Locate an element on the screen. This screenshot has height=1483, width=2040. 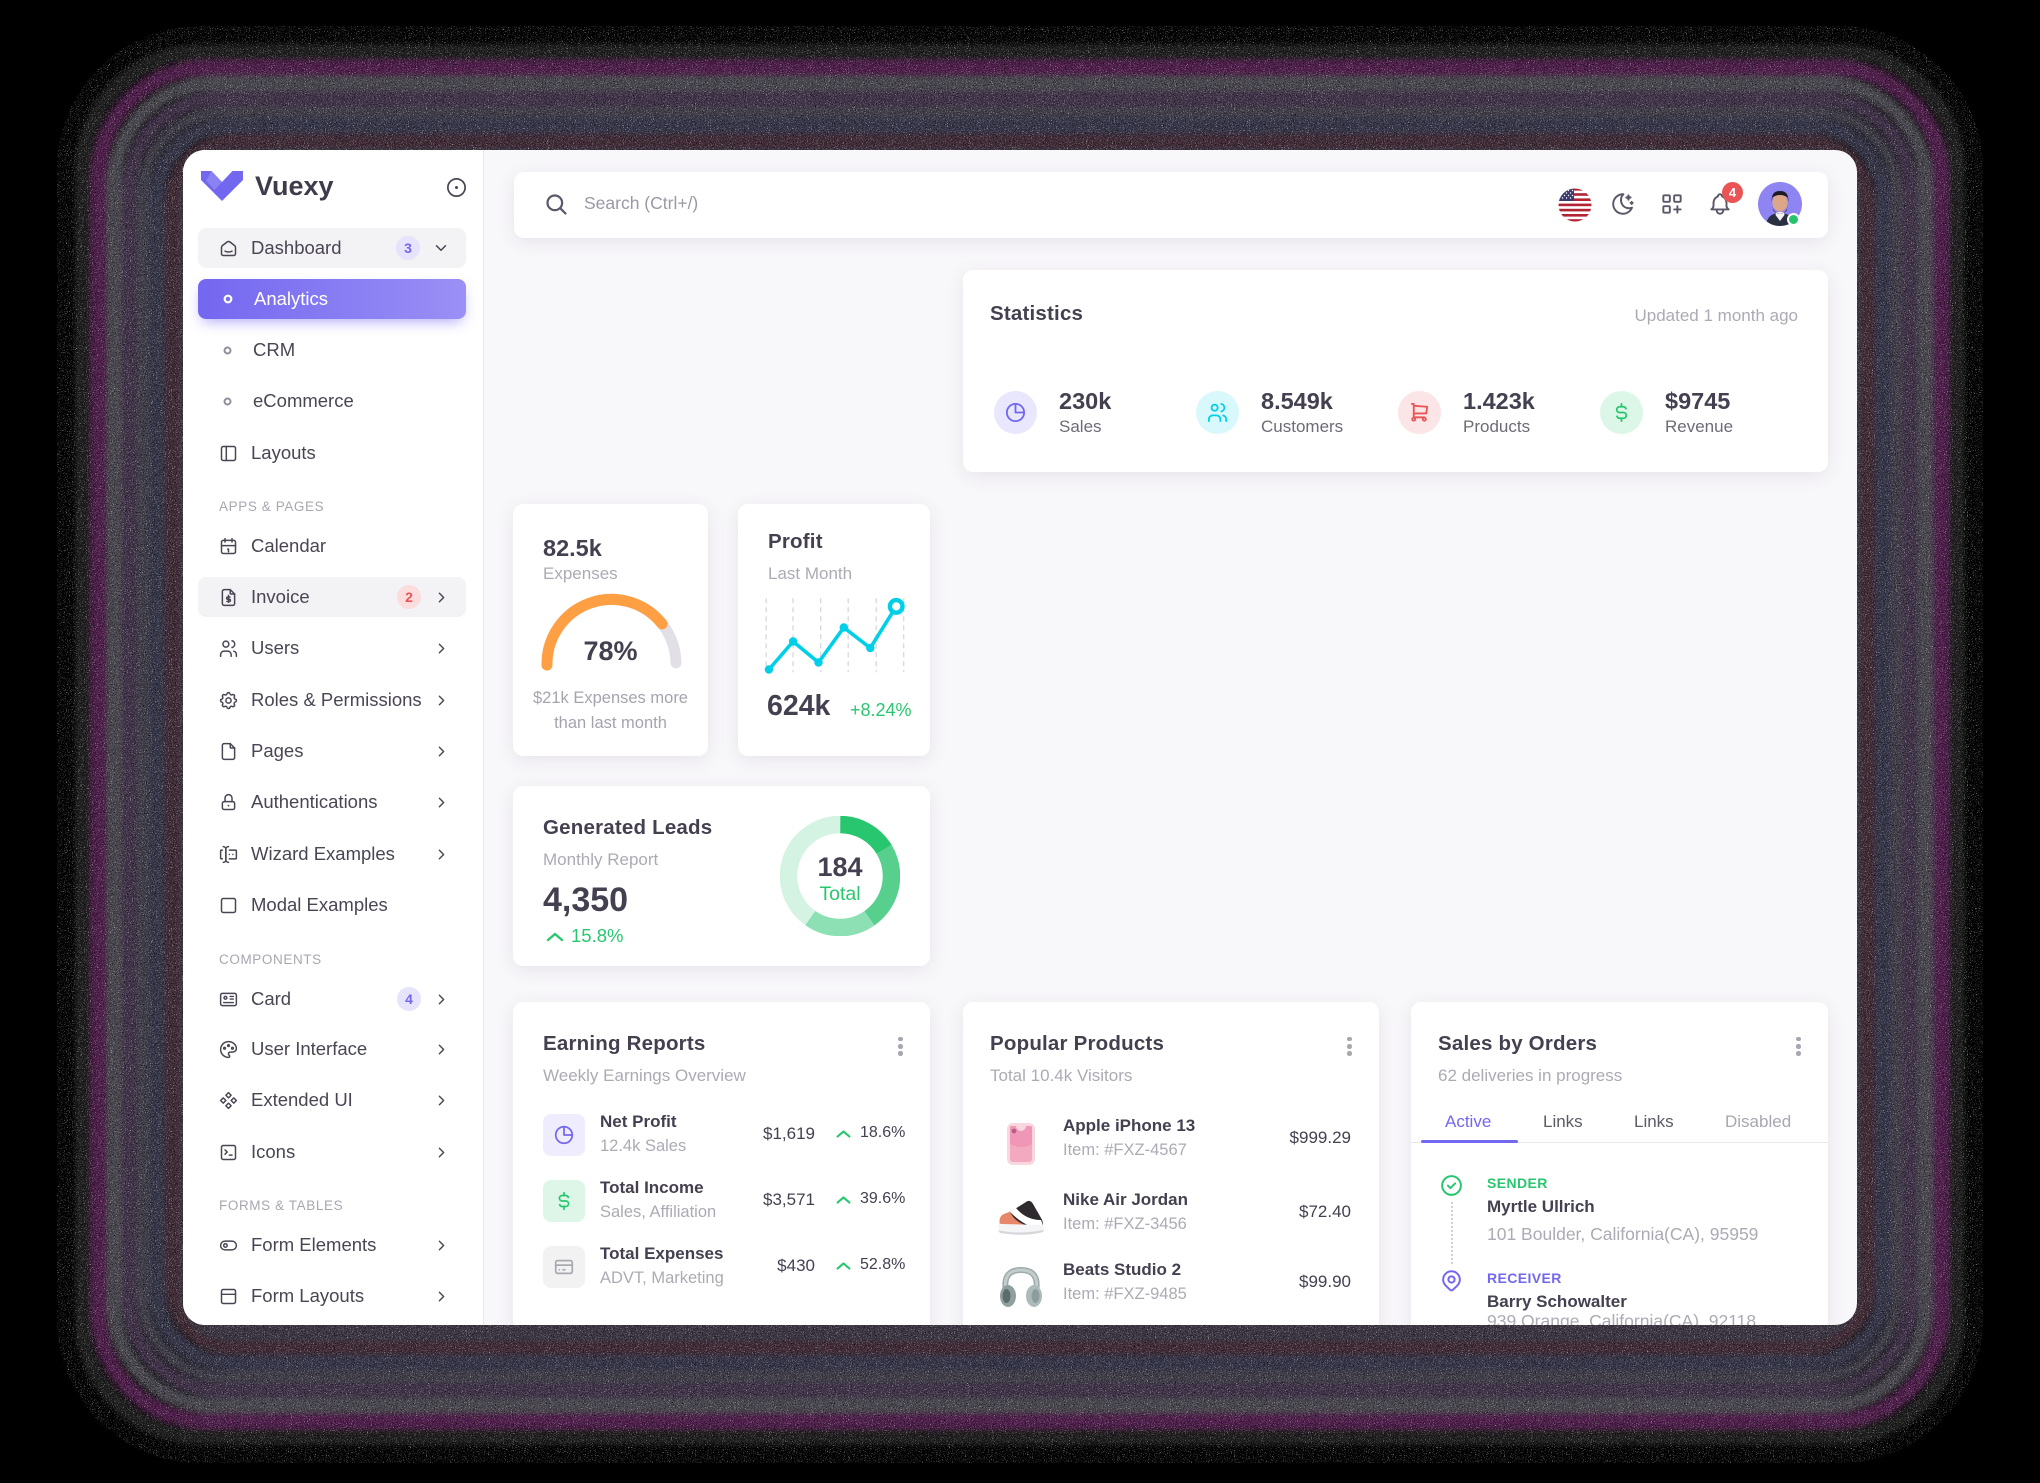
svg-text: 184 is located at coordinates (839, 867).